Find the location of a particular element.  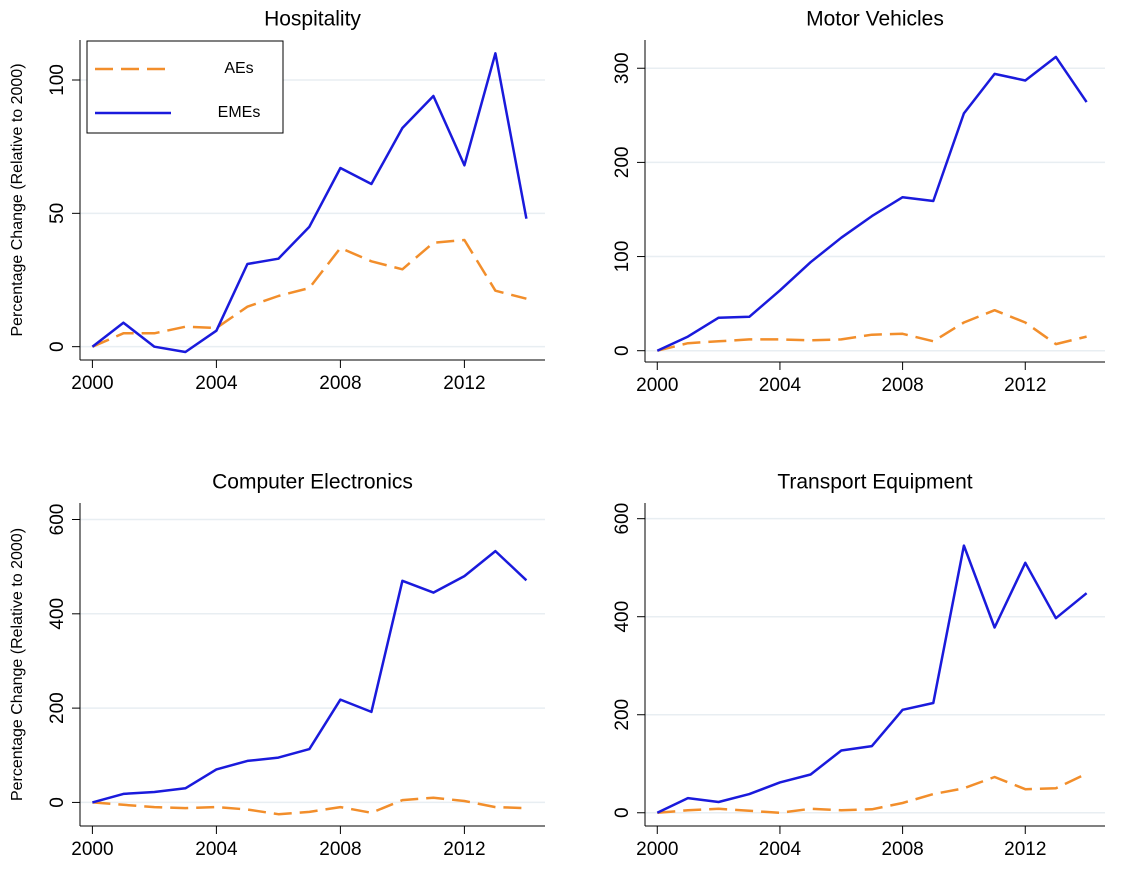

legend: AEs EMEs is located at coordinates (185, 87).